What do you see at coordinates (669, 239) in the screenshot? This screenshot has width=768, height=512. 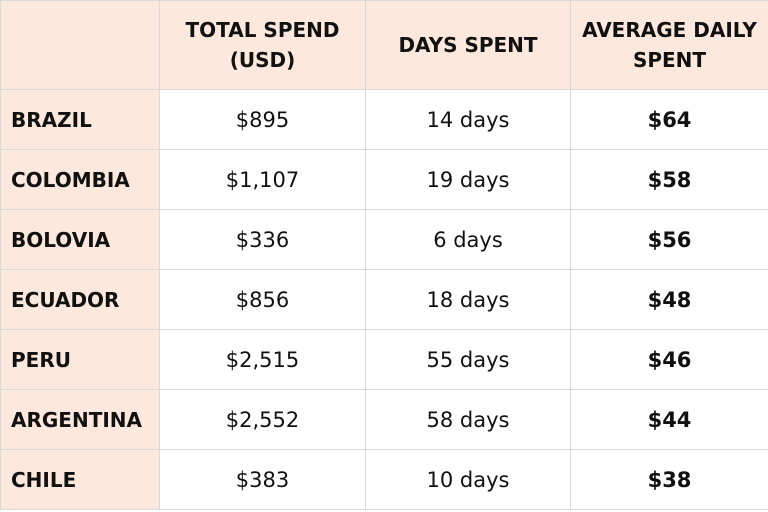 I see `average-daily-cell: $56` at bounding box center [669, 239].